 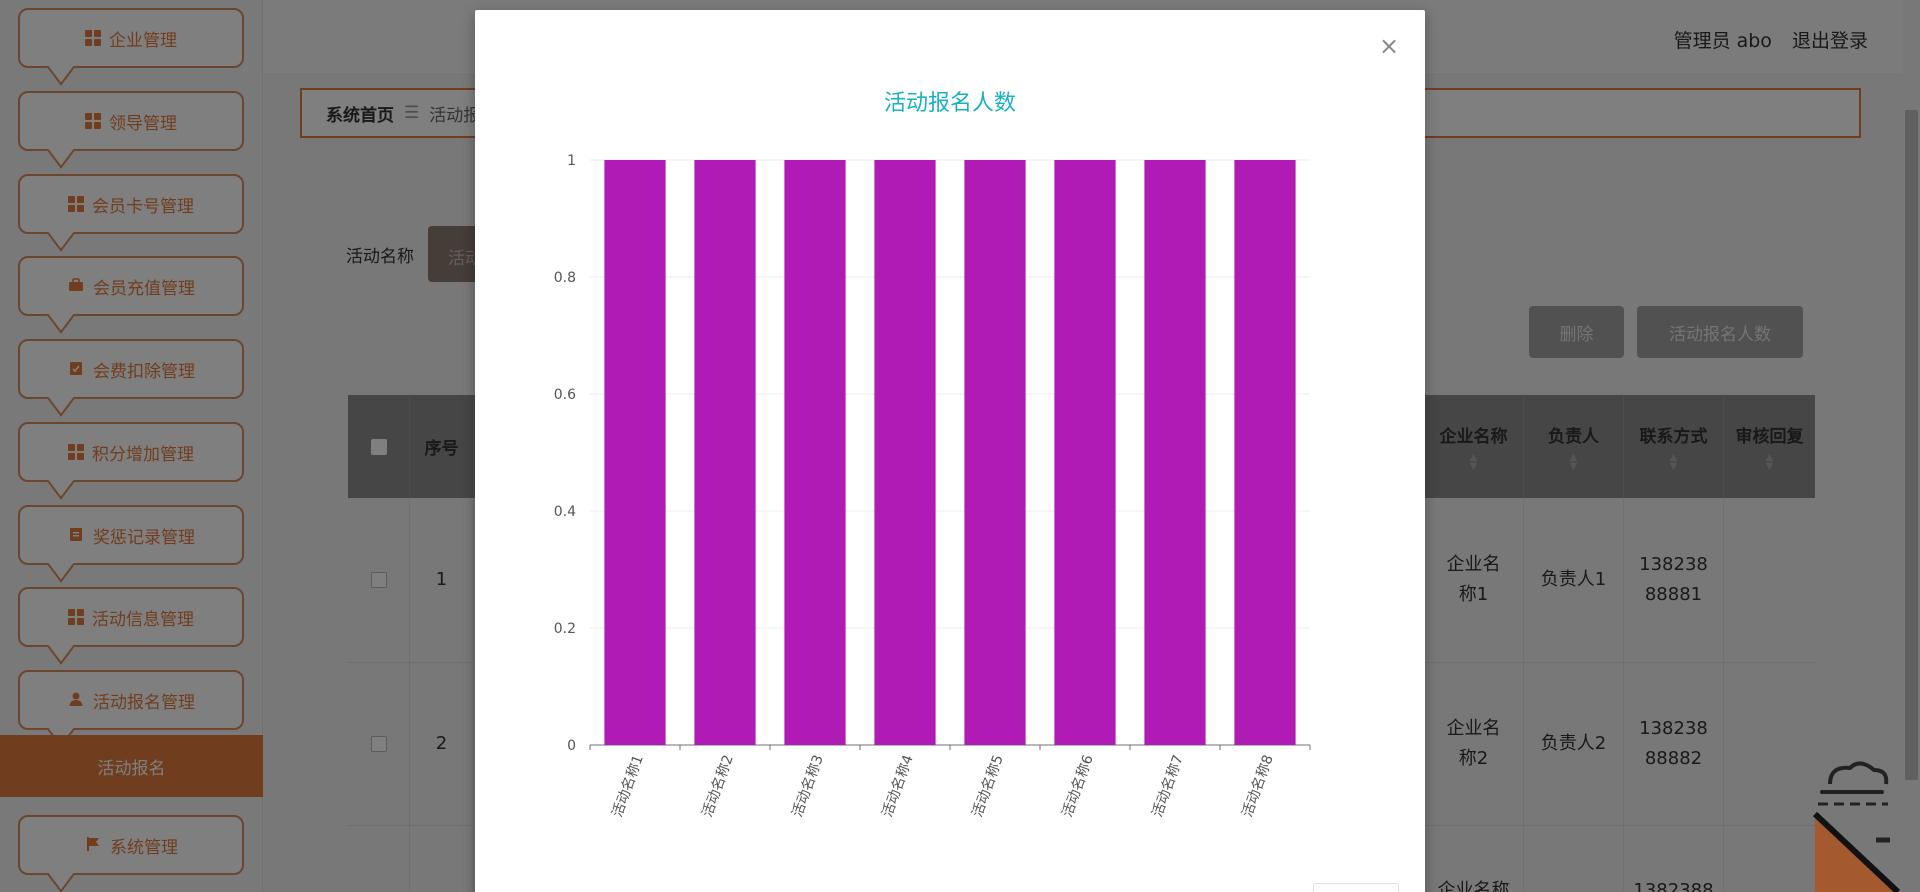 What do you see at coordinates (565, 278) in the screenshot?
I see `y-tick-label: 0.8` at bounding box center [565, 278].